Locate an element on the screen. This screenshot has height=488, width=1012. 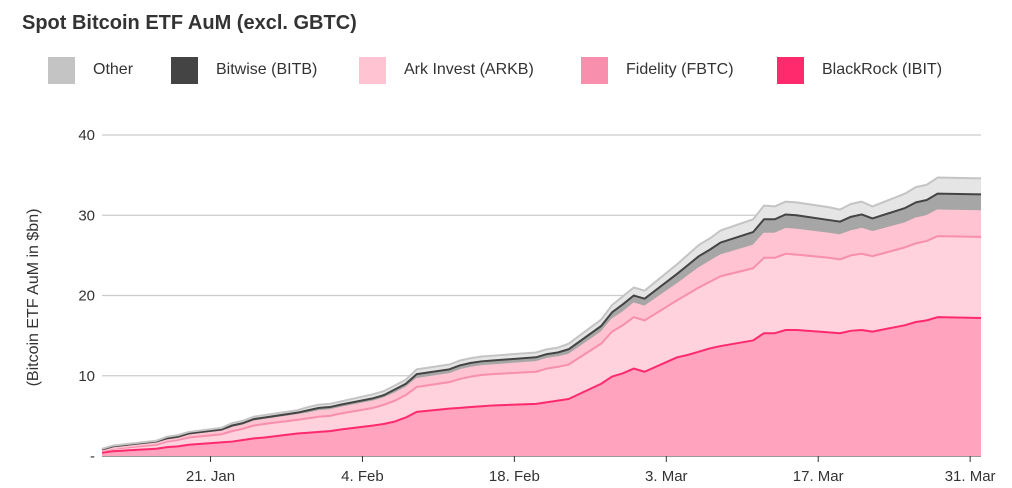
x-tick-label: 17. Mar is located at coordinates (818, 476).